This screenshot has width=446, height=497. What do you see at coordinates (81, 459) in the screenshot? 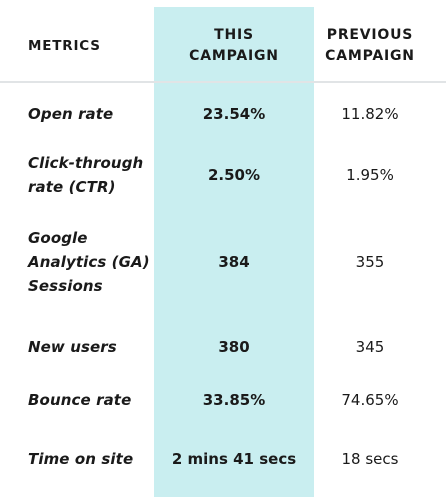
I see `metric-label-time-on-site: Time on site` at bounding box center [81, 459].